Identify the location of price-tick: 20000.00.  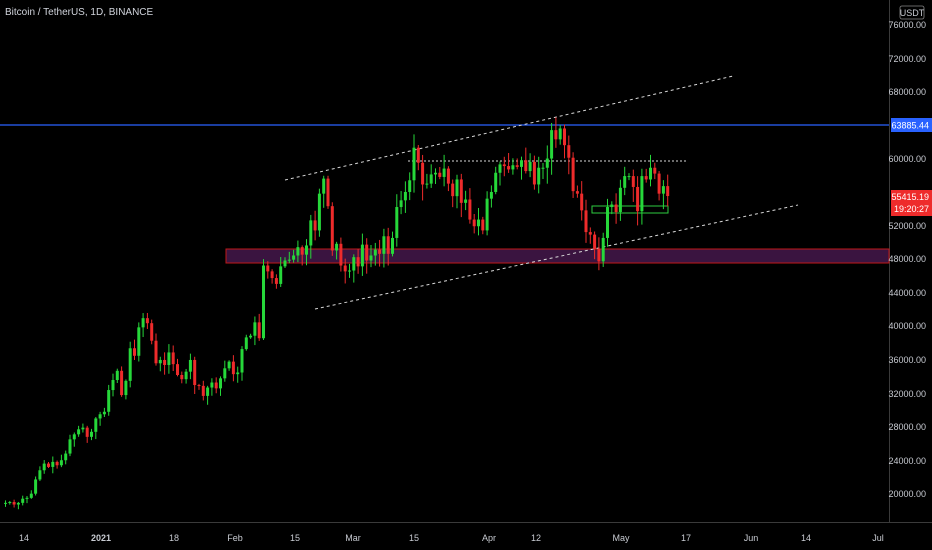
(907, 494).